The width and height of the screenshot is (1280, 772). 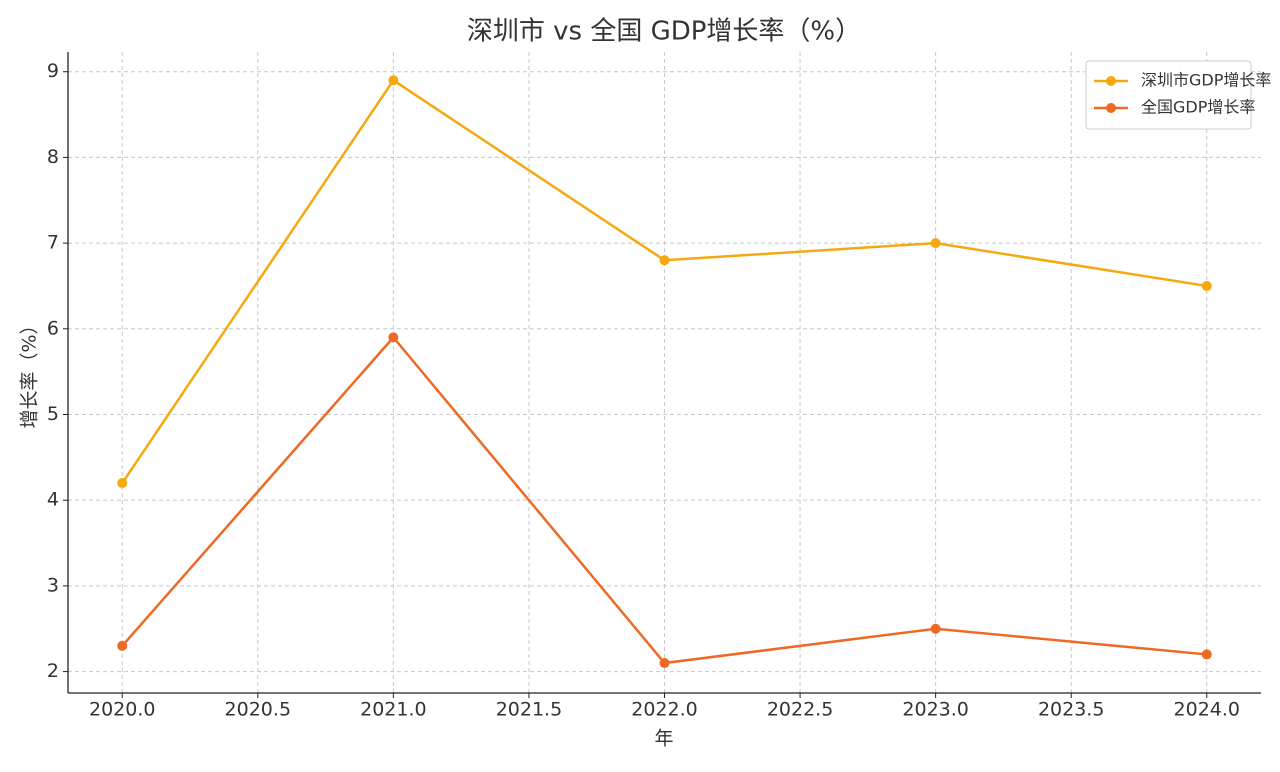 What do you see at coordinates (122, 710) in the screenshot?
I see `x-tick-label: 2020.0` at bounding box center [122, 710].